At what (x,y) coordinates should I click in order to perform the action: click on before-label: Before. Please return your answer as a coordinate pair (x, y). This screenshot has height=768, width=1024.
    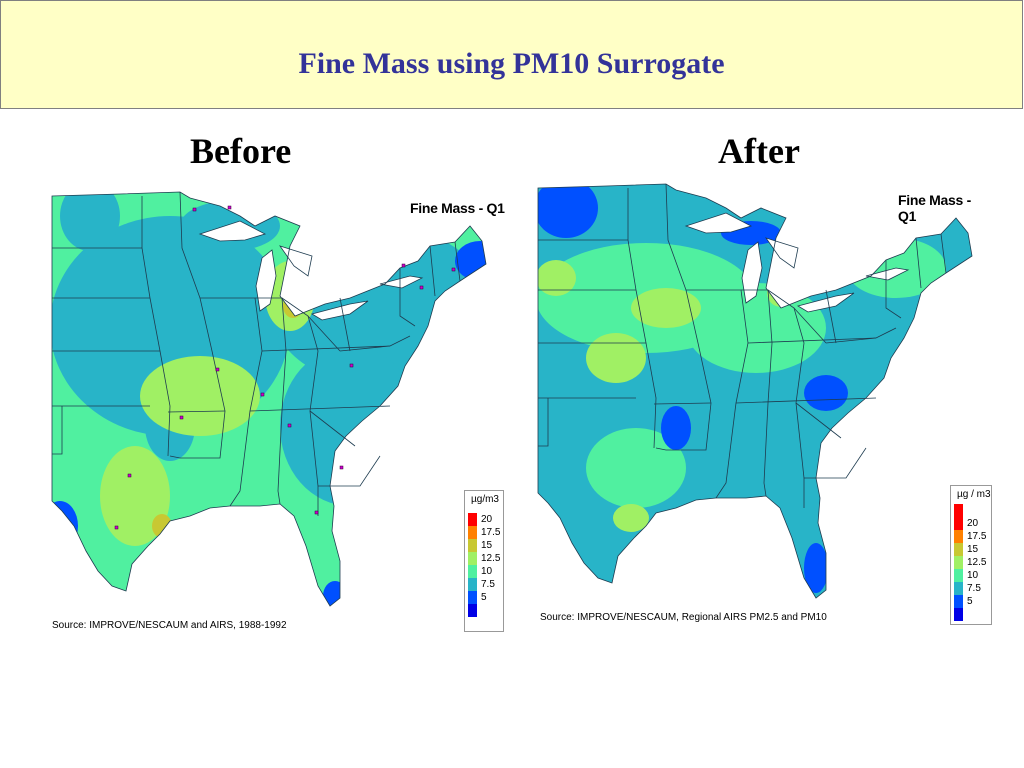
    Looking at the image, I should click on (241, 151).